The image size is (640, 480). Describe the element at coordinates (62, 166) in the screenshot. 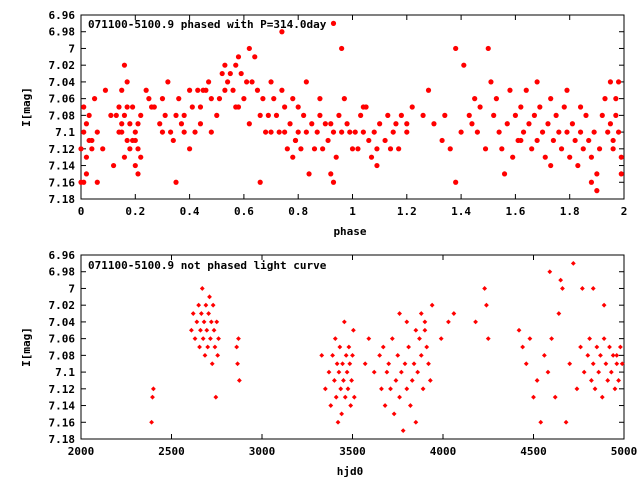

I see `y-tick-label: 7.14` at that location.